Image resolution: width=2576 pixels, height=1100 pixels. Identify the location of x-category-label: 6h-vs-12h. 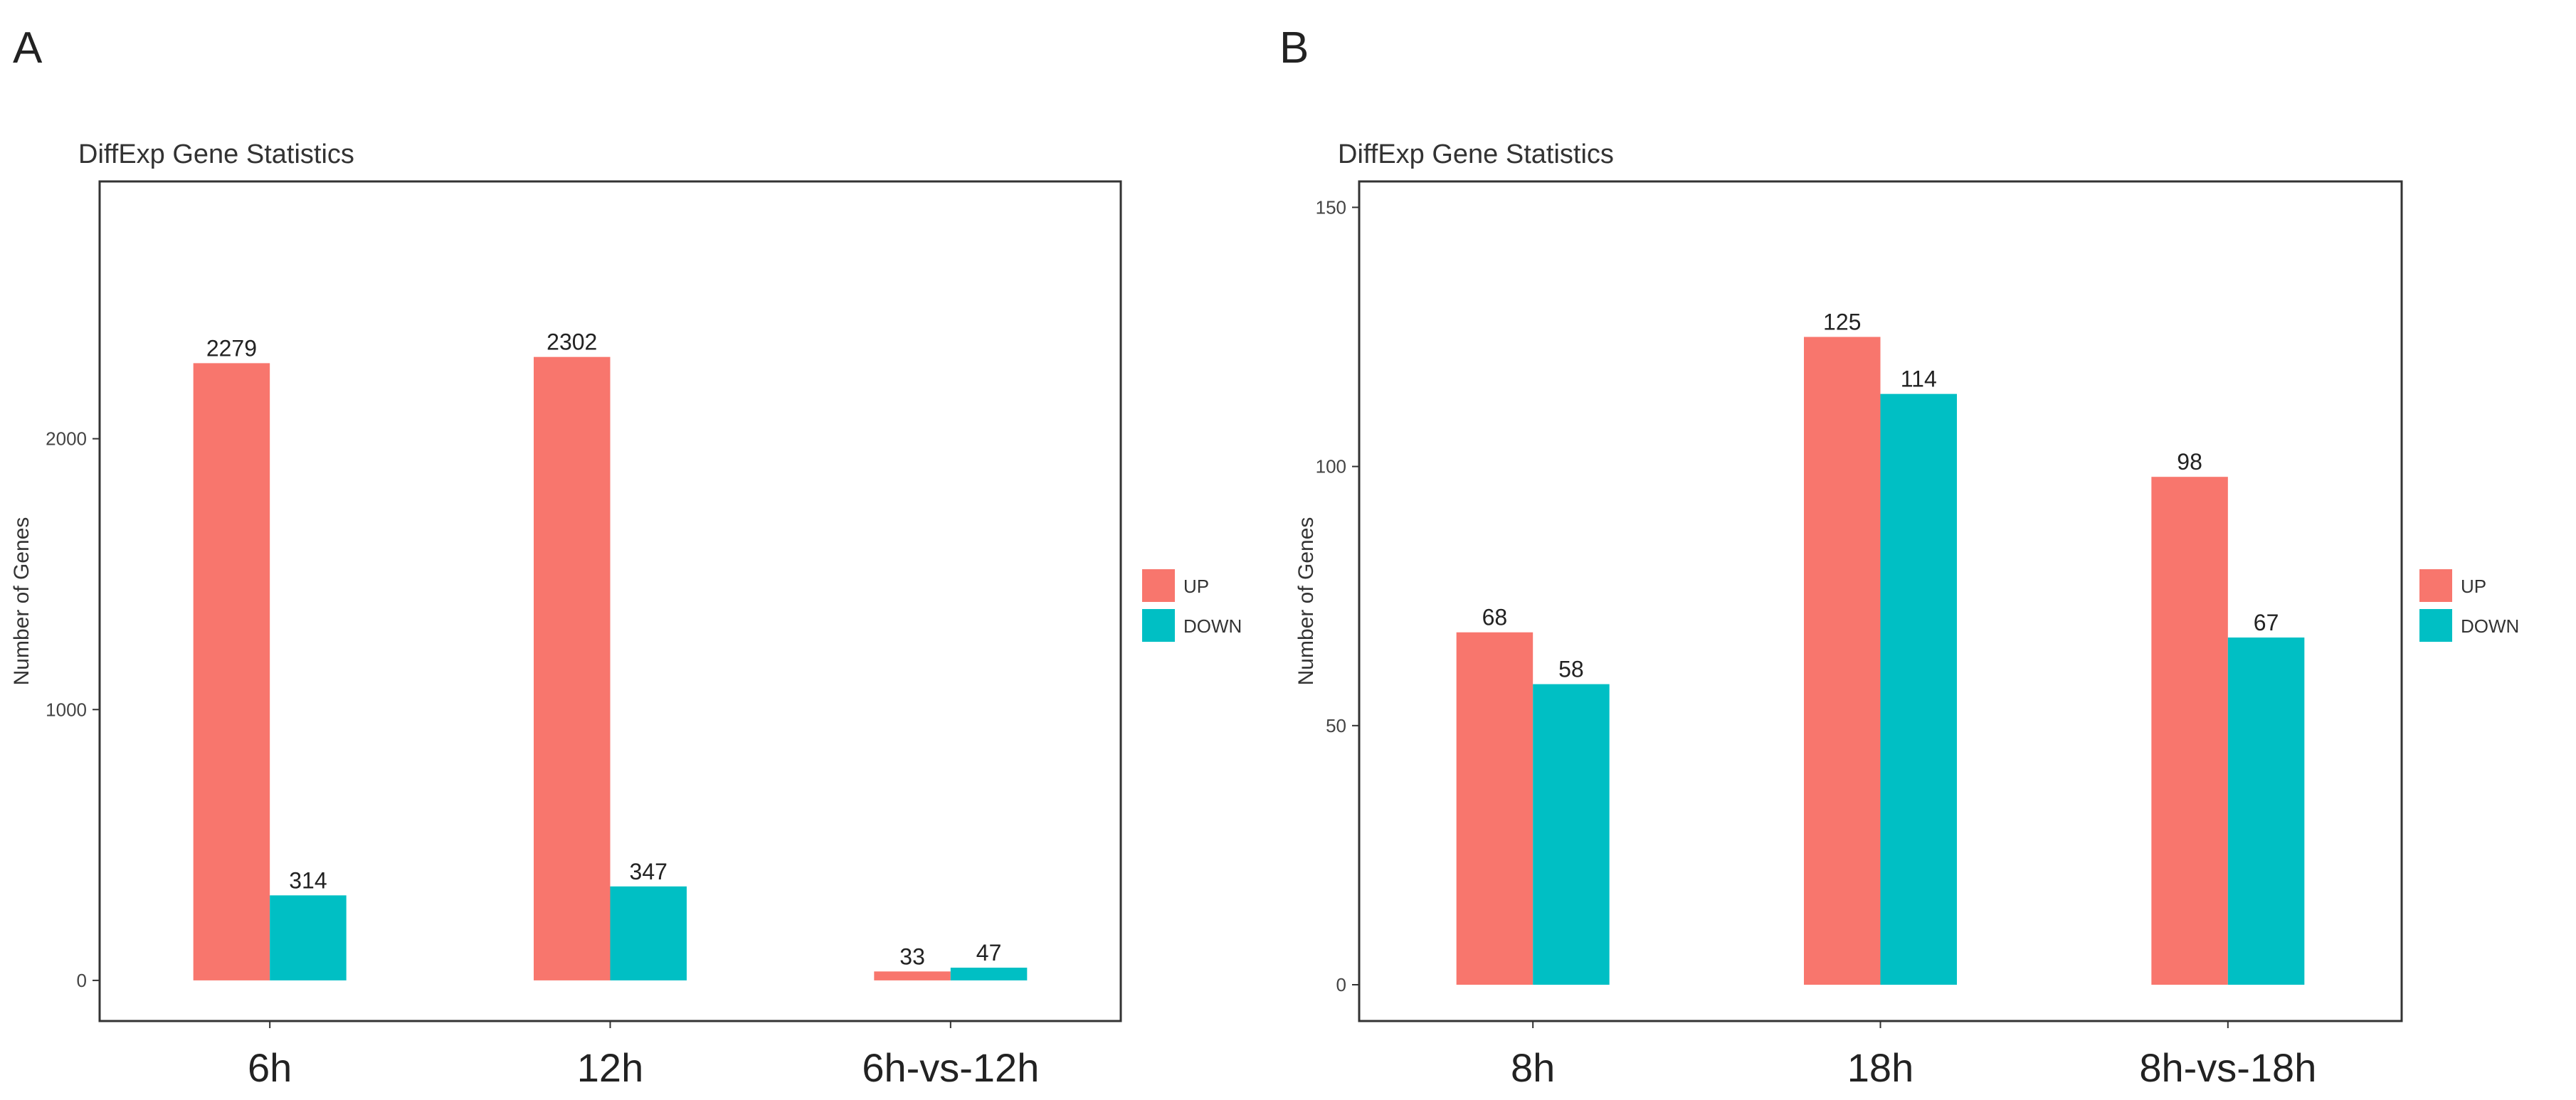
(951, 1068).